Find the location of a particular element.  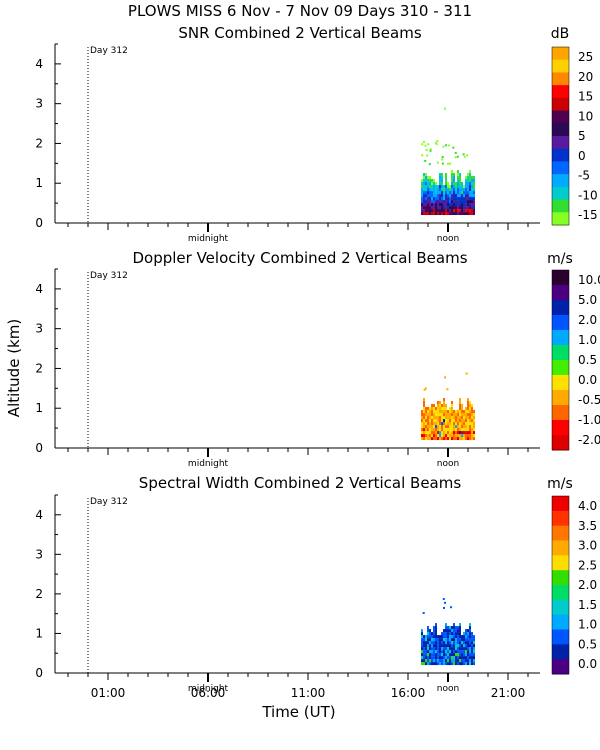

x-tick-label: 11:00 is located at coordinates (308, 693).